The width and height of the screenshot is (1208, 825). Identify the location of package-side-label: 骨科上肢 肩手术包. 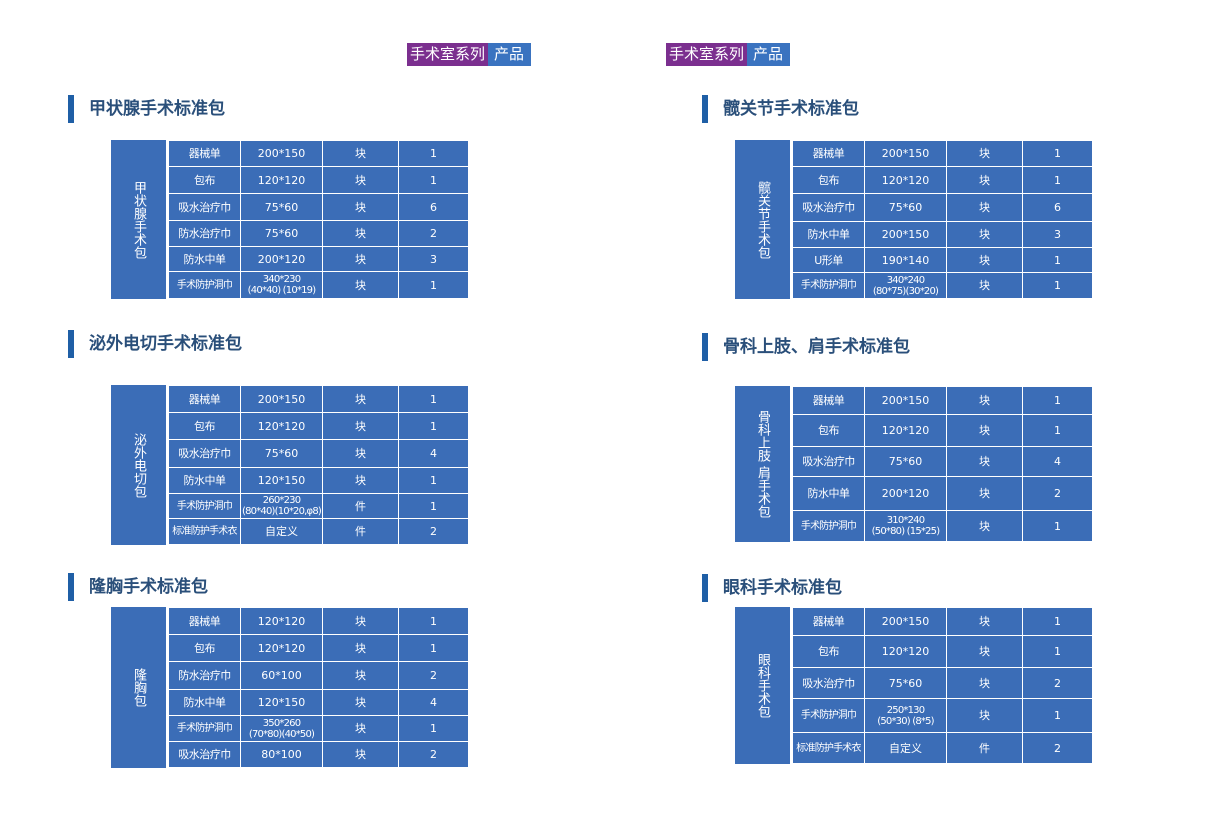
(762, 464).